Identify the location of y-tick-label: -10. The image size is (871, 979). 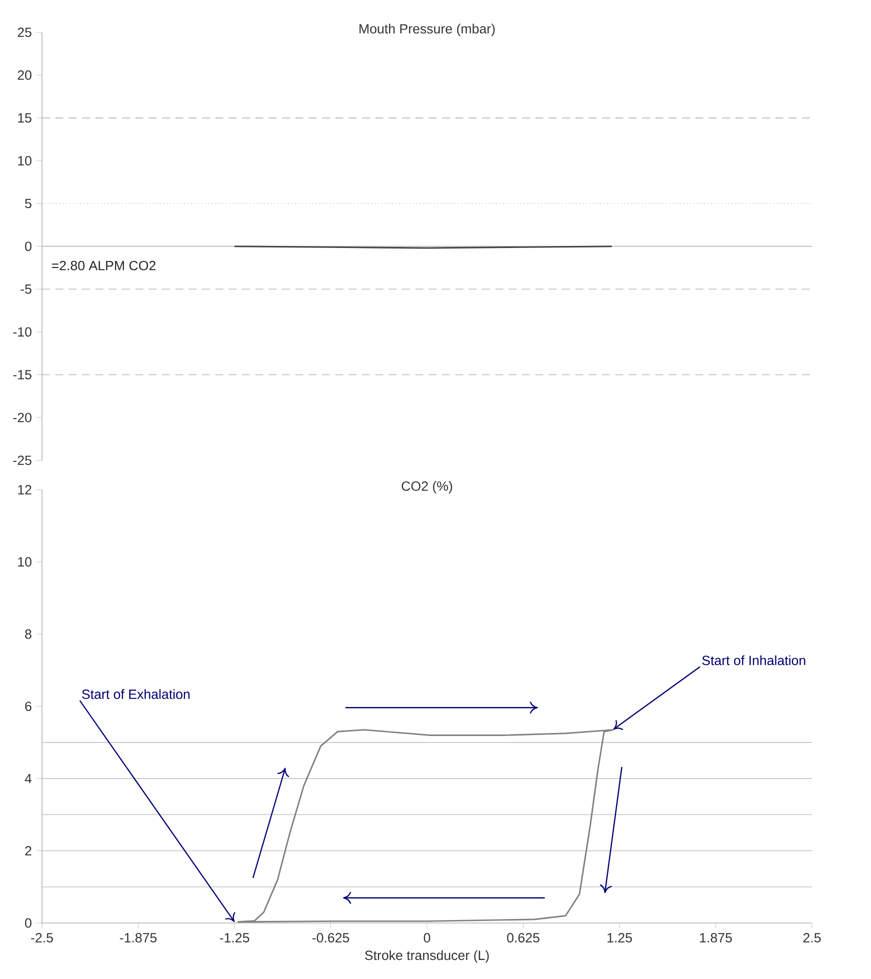
(22, 332).